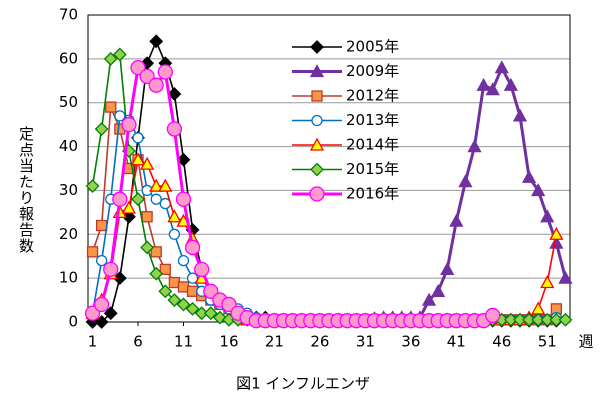 Image resolution: width=606 pixels, height=398 pixels. Describe the element at coordinates (183, 342) in the screenshot. I see `x-tick-label: 11` at that location.